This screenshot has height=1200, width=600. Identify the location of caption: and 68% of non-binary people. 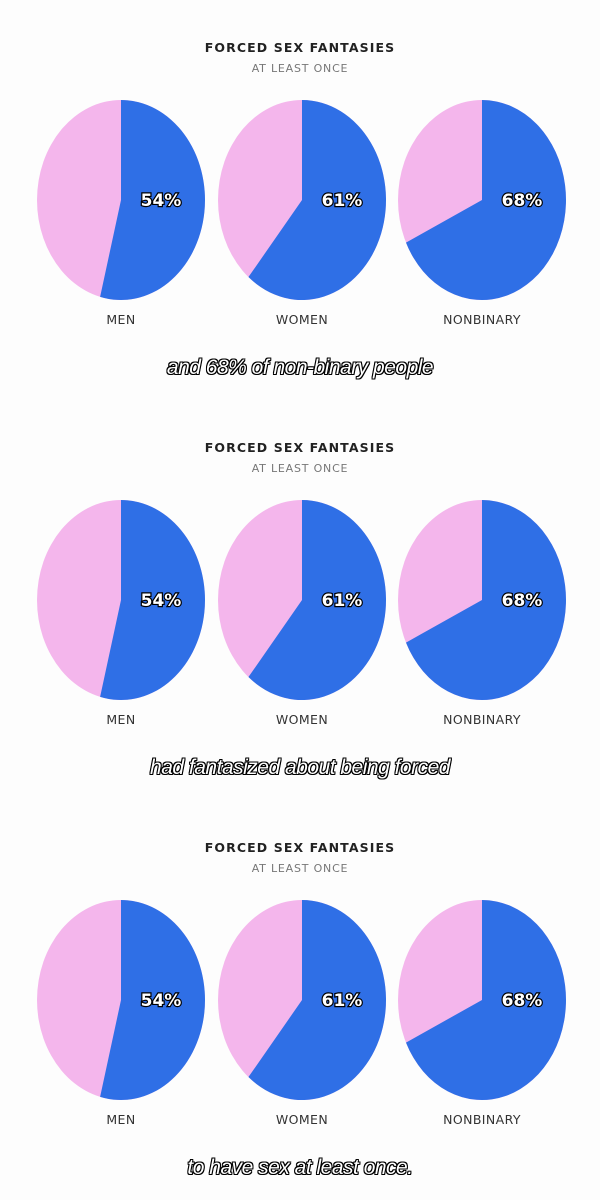
(300, 367).